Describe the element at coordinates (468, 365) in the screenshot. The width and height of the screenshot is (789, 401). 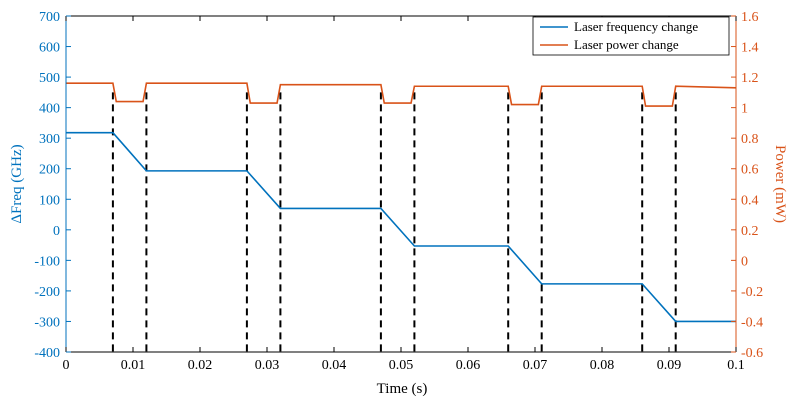
I see `x-tick-label-6: 0.06` at that location.